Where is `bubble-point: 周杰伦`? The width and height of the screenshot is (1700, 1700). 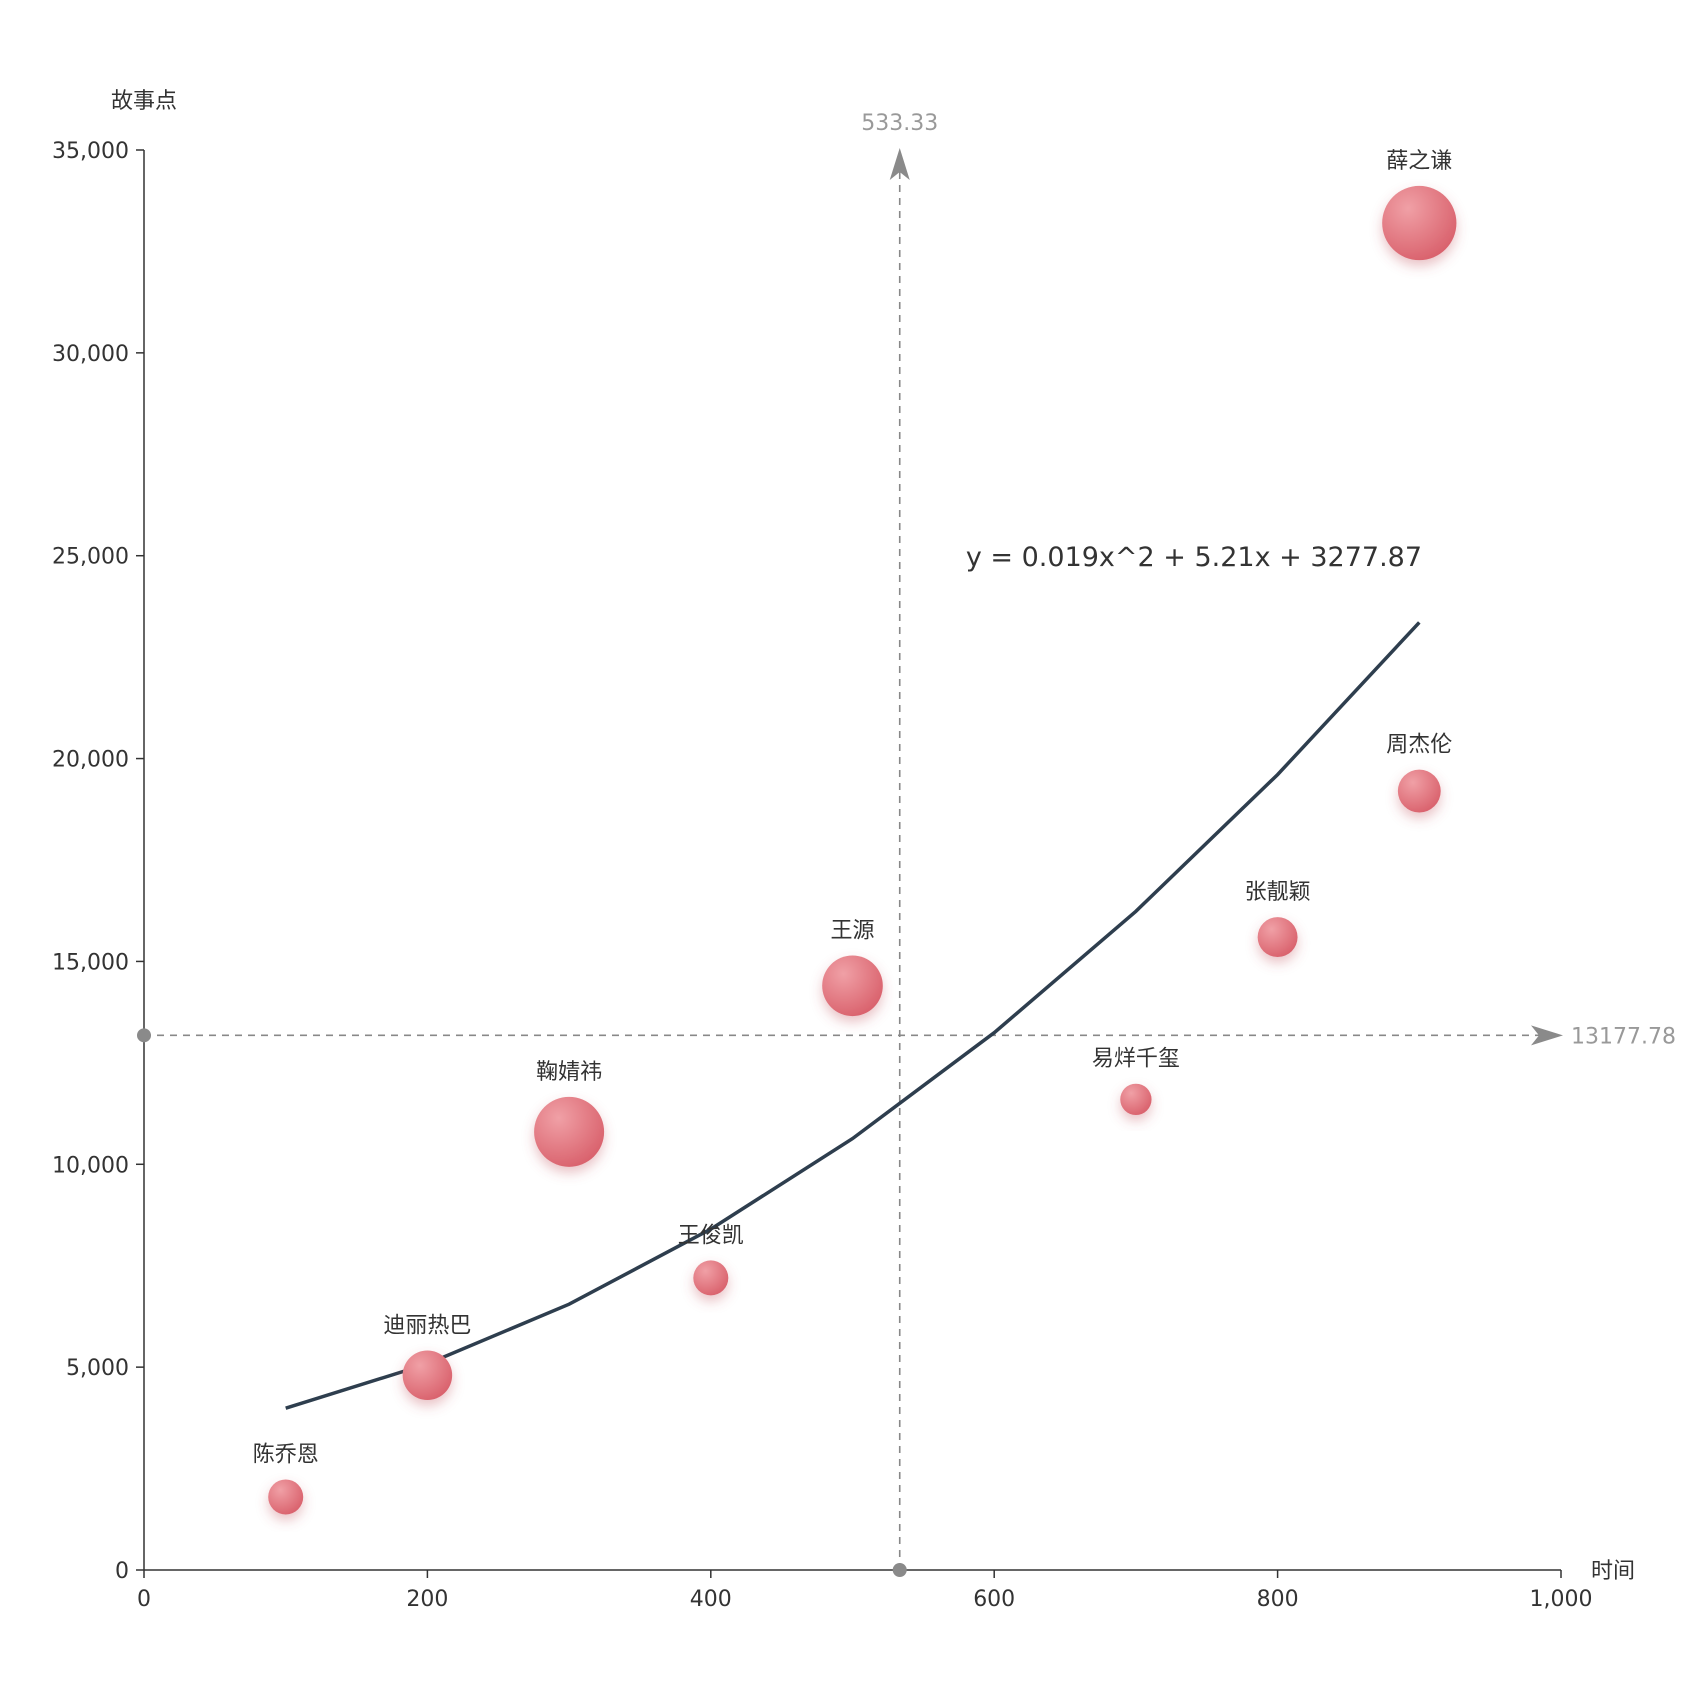 bubble-point: 周杰伦 is located at coordinates (1419, 773).